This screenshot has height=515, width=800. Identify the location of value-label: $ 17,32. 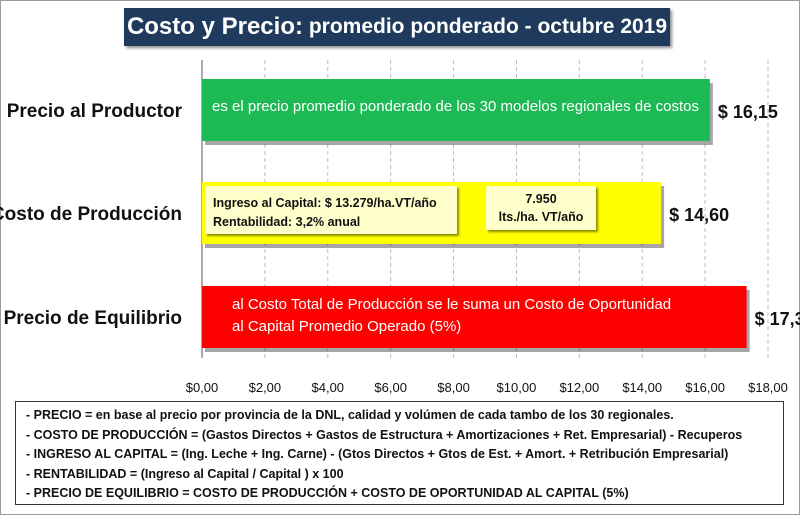
(777, 319).